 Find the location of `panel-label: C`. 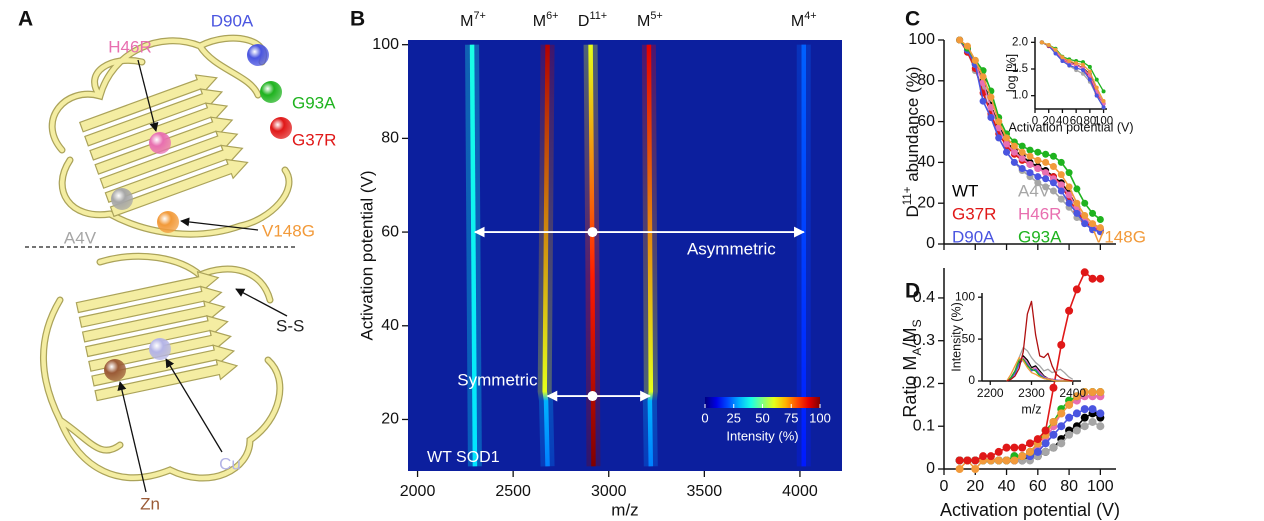

panel-label: C is located at coordinates (912, 19).